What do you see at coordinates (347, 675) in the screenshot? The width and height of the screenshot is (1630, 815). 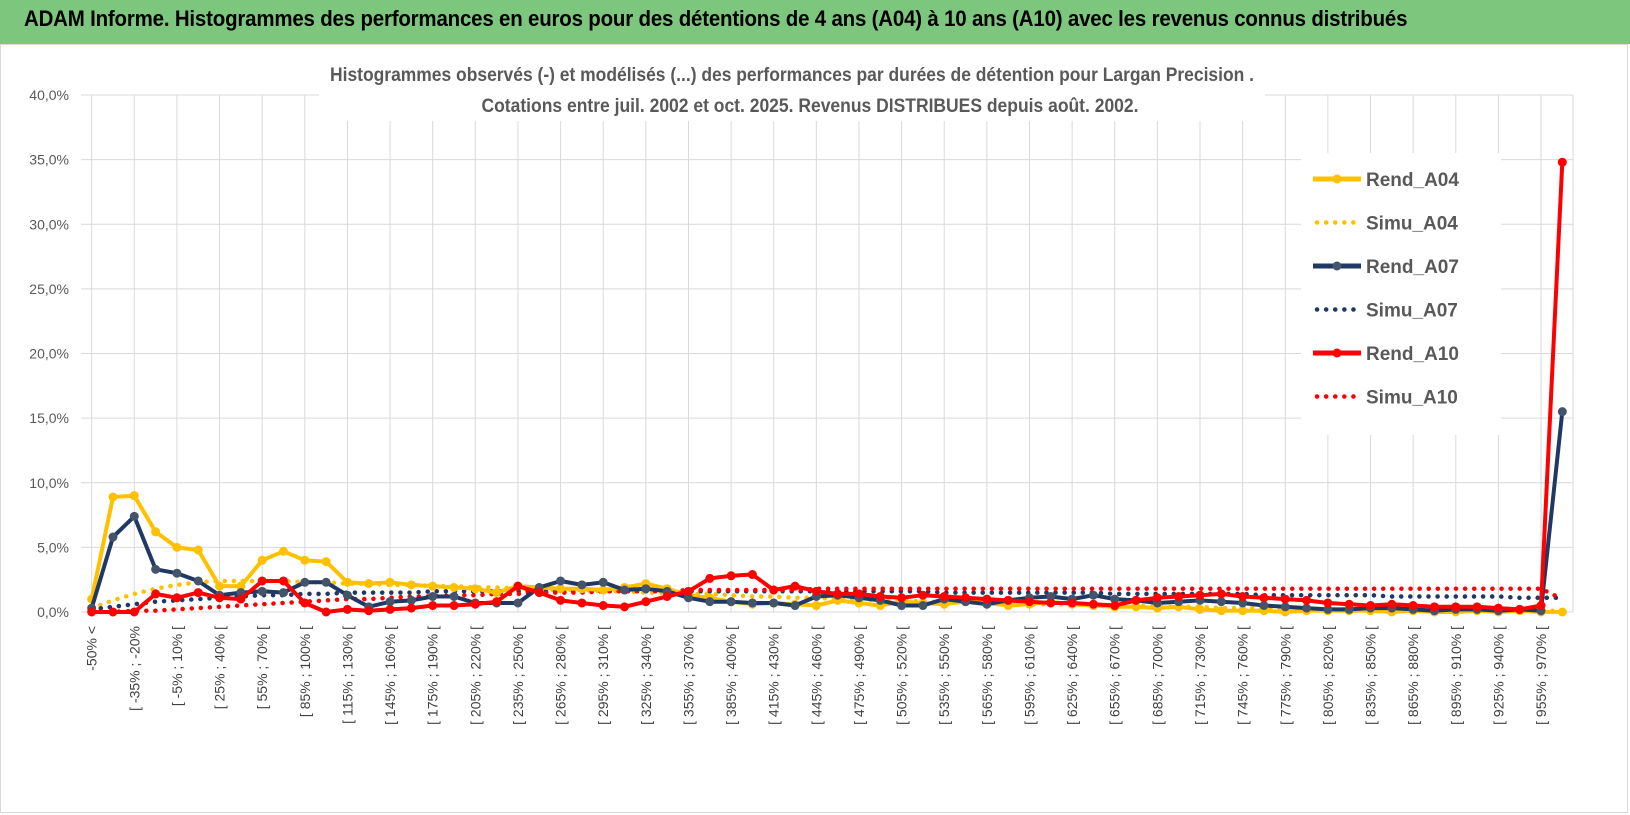 I see `x-tick-label: [ 115% ; 130% [` at bounding box center [347, 675].